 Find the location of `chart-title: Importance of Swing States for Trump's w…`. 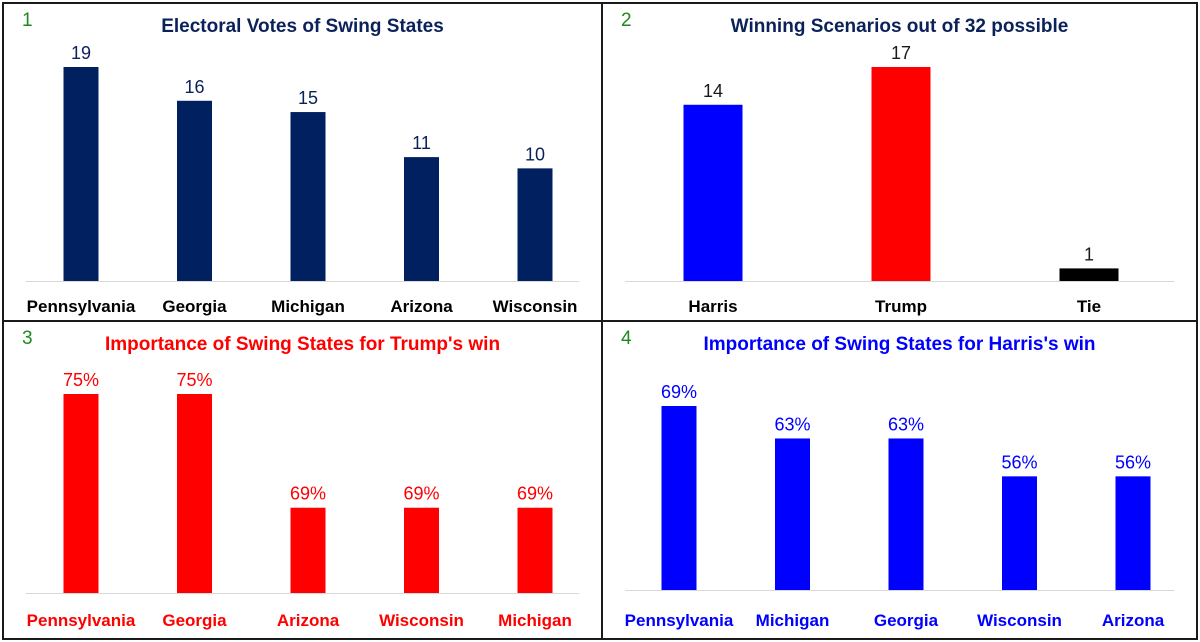

chart-title: Importance of Swing States for Trump's w… is located at coordinates (302, 344).